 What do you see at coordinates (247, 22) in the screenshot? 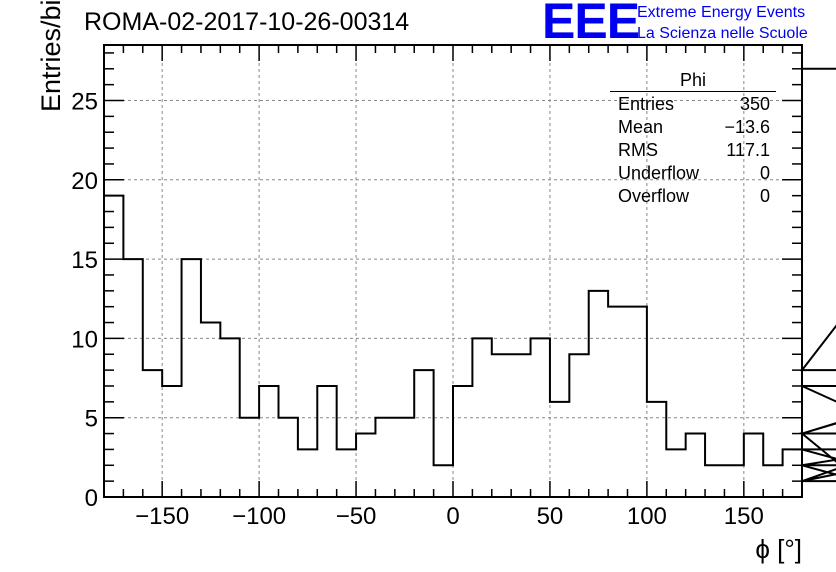
I see `run-title: ROMA-02-2017-10-26-00314` at bounding box center [247, 22].